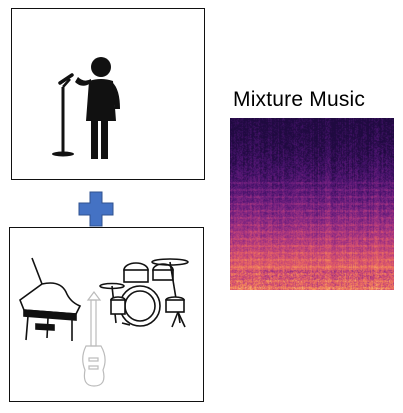 The height and width of the screenshot is (413, 403). What do you see at coordinates (144, 293) in the screenshot?
I see `drum-kit-icon` at bounding box center [144, 293].